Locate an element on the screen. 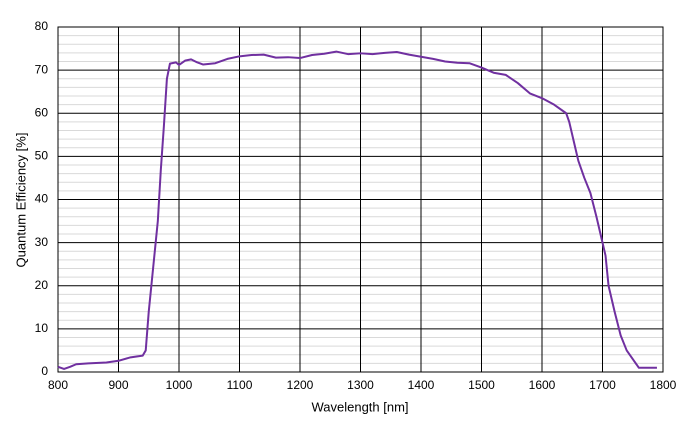 Image resolution: width=690 pixels, height=428 pixels. x-tick-label: 1200 is located at coordinates (300, 385).